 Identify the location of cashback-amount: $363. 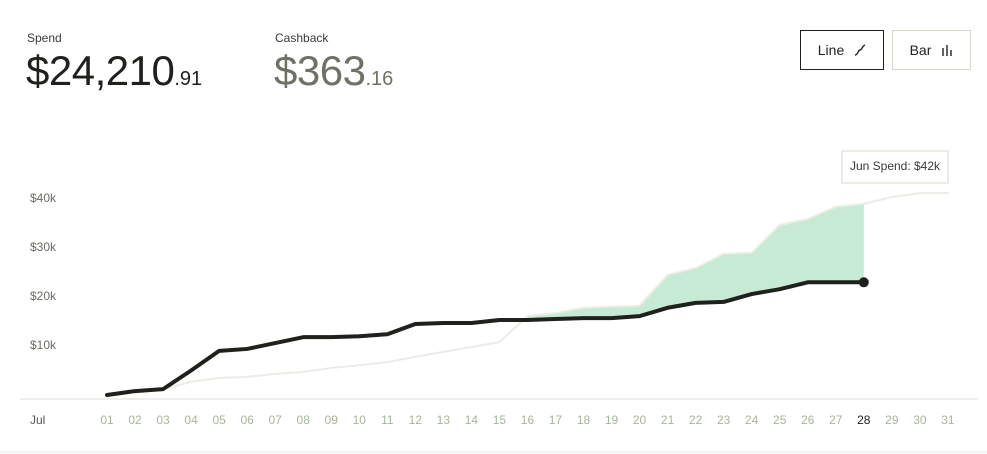
(320, 70).